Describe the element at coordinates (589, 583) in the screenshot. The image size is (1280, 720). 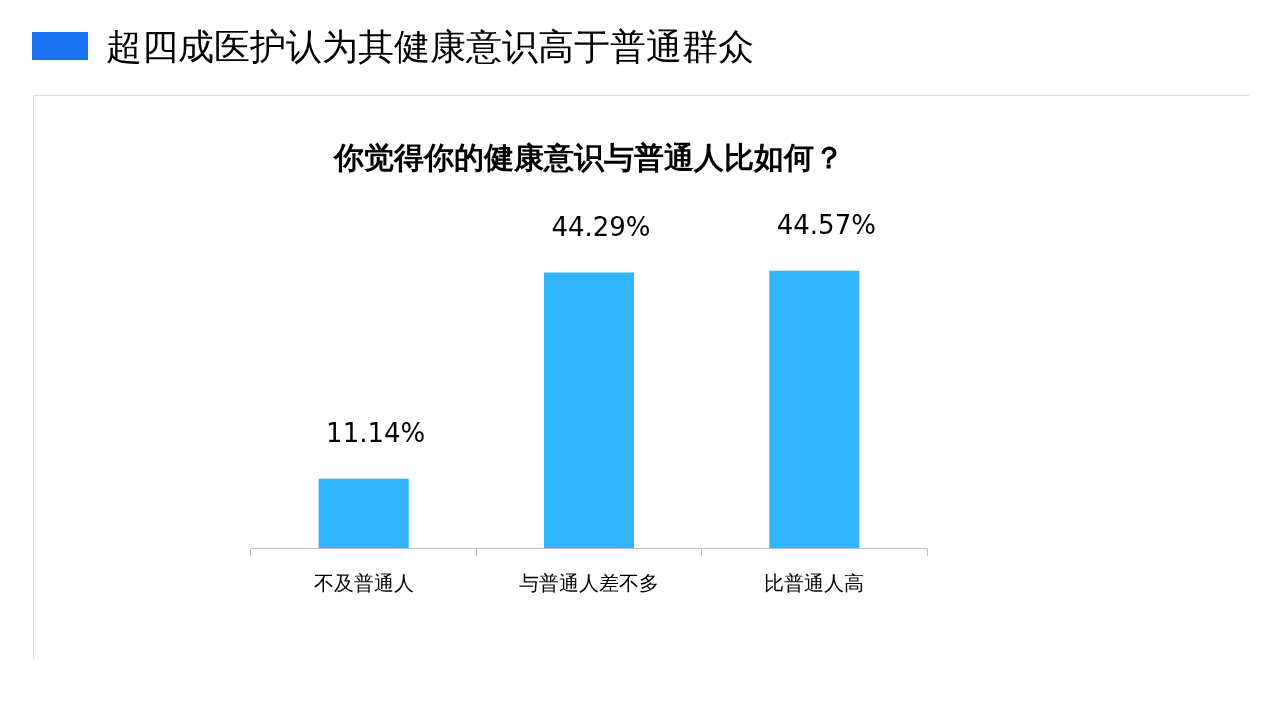
I see `x-tick-label: 与普通人差不多` at that location.